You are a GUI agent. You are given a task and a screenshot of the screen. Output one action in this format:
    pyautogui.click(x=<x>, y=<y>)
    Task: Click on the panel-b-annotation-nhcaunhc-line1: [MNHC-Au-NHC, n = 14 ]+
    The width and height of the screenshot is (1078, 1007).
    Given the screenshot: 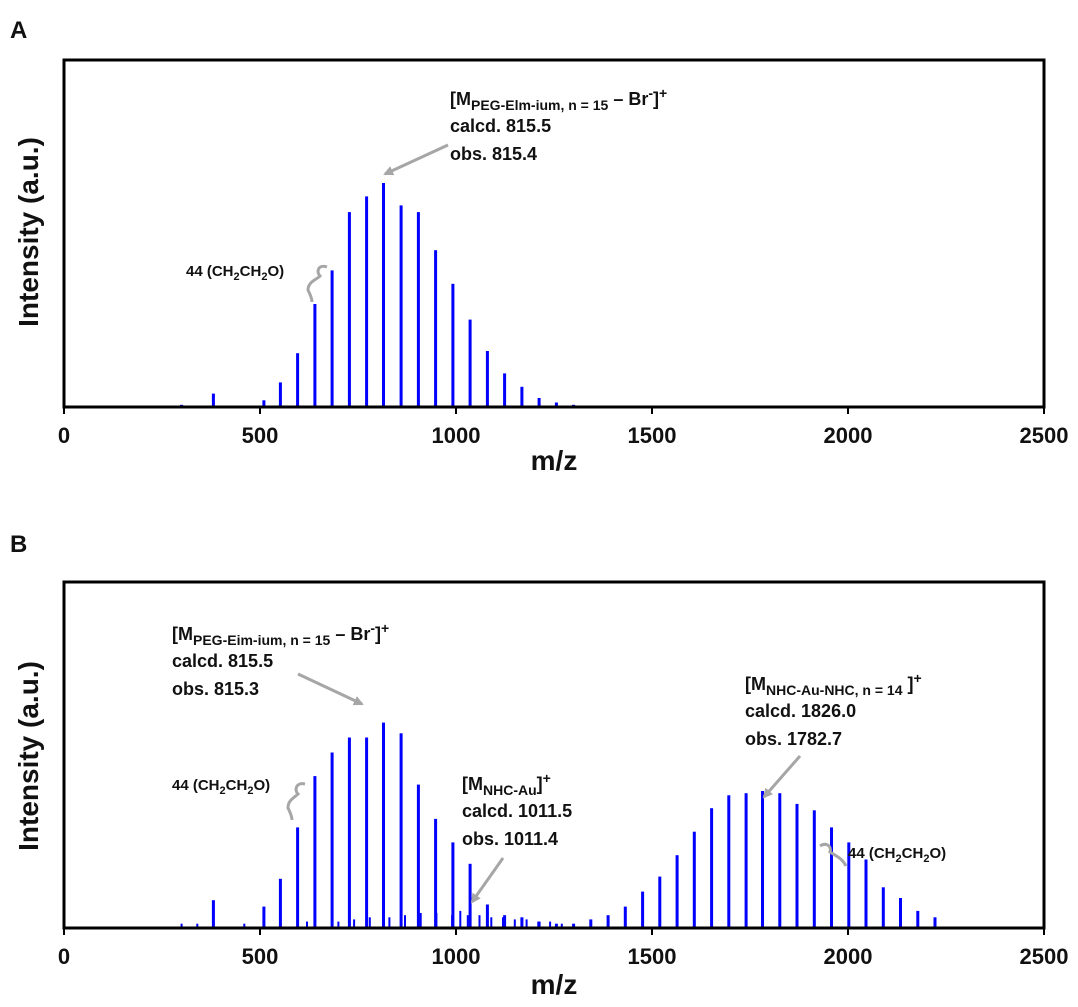 What is the action you would take?
    pyautogui.click(x=833, y=684)
    